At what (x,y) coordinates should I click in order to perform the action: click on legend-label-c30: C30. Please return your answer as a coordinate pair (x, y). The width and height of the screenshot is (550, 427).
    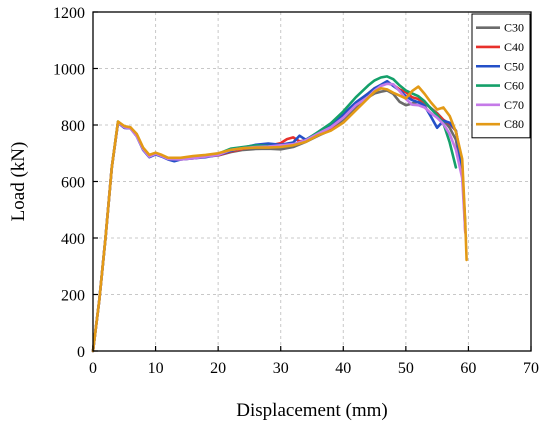
    Looking at the image, I should click on (514, 28).